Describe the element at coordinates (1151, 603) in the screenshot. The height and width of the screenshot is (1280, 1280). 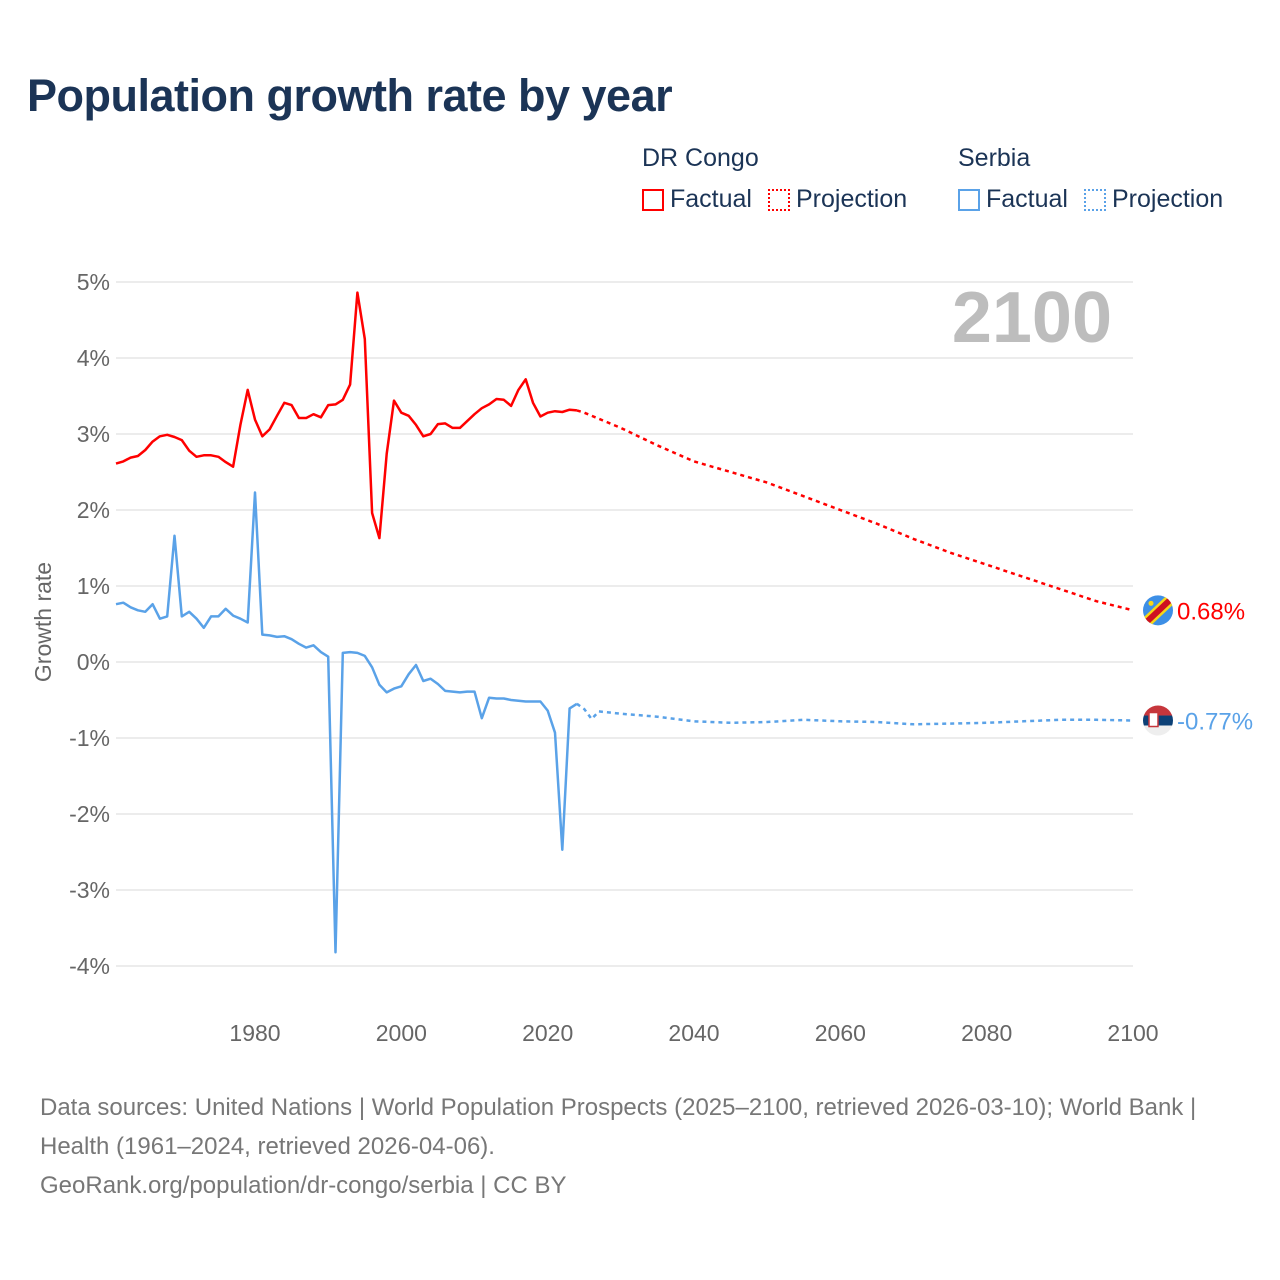
I see `flag-star` at that location.